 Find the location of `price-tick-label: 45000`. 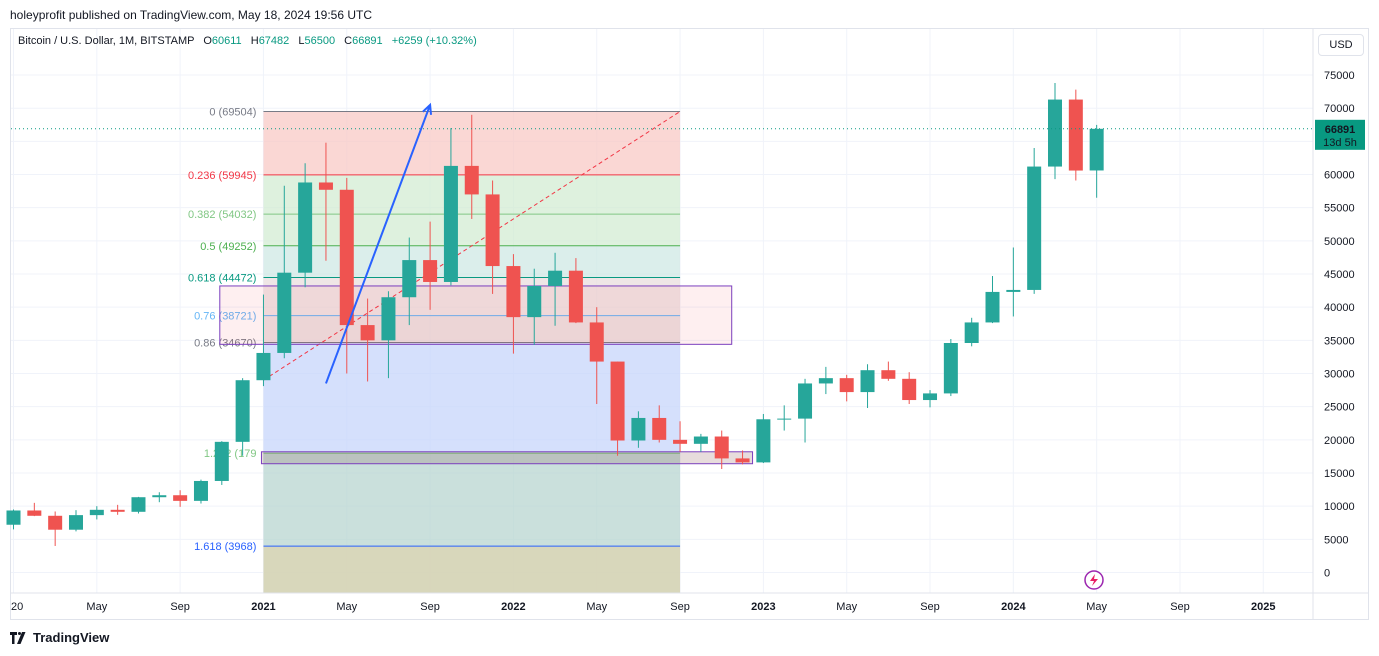

price-tick-label: 45000 is located at coordinates (1339, 275).